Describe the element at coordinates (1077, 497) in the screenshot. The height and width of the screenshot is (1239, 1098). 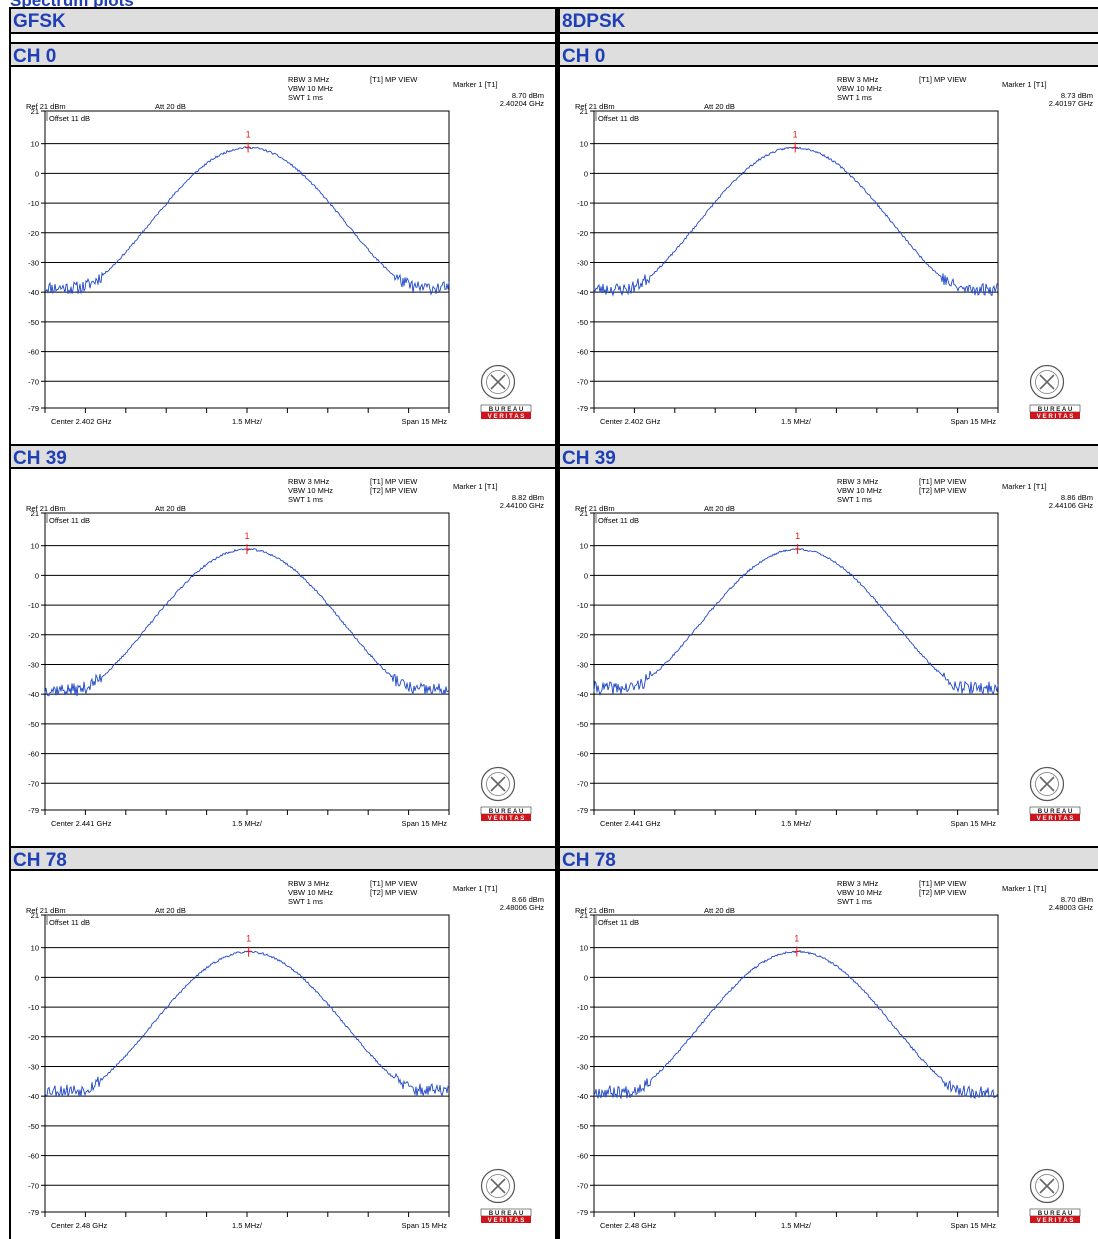
I see `marker-level: 8.86 dBm` at that location.